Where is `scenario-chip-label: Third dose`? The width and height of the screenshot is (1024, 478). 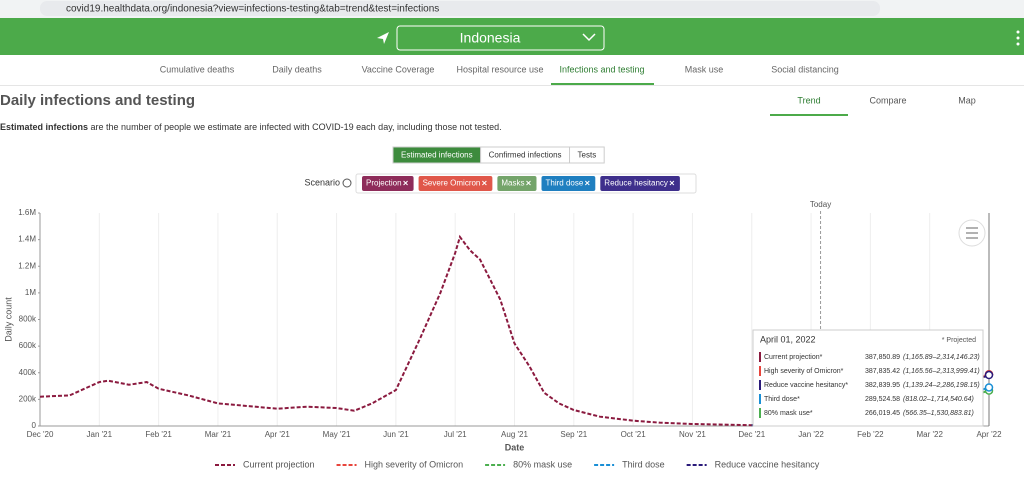
scenario-chip-label: Third dose is located at coordinates (565, 183).